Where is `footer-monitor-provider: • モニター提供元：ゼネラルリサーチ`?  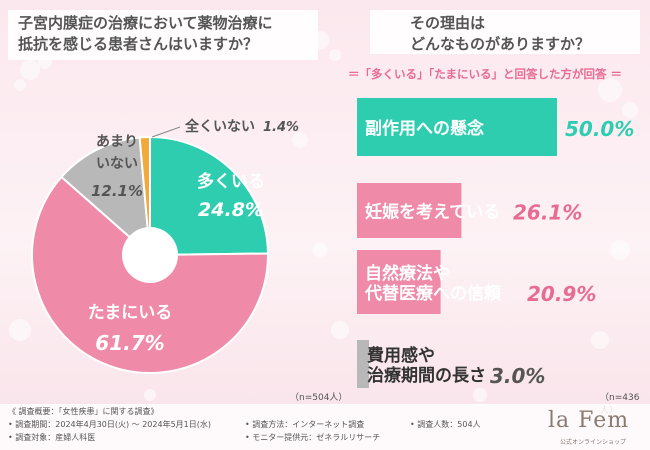
footer-monitor-provider: • モニター提供元：ゼネラルリサーチ is located at coordinates (313, 437).